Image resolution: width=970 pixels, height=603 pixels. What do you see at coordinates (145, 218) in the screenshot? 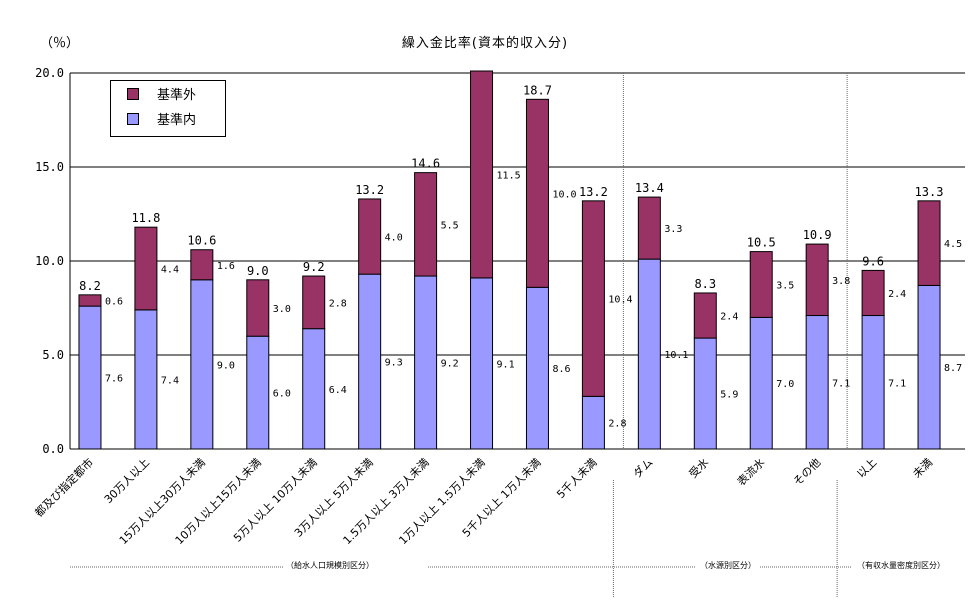
I see `data-label-total: 11.8` at bounding box center [145, 218].